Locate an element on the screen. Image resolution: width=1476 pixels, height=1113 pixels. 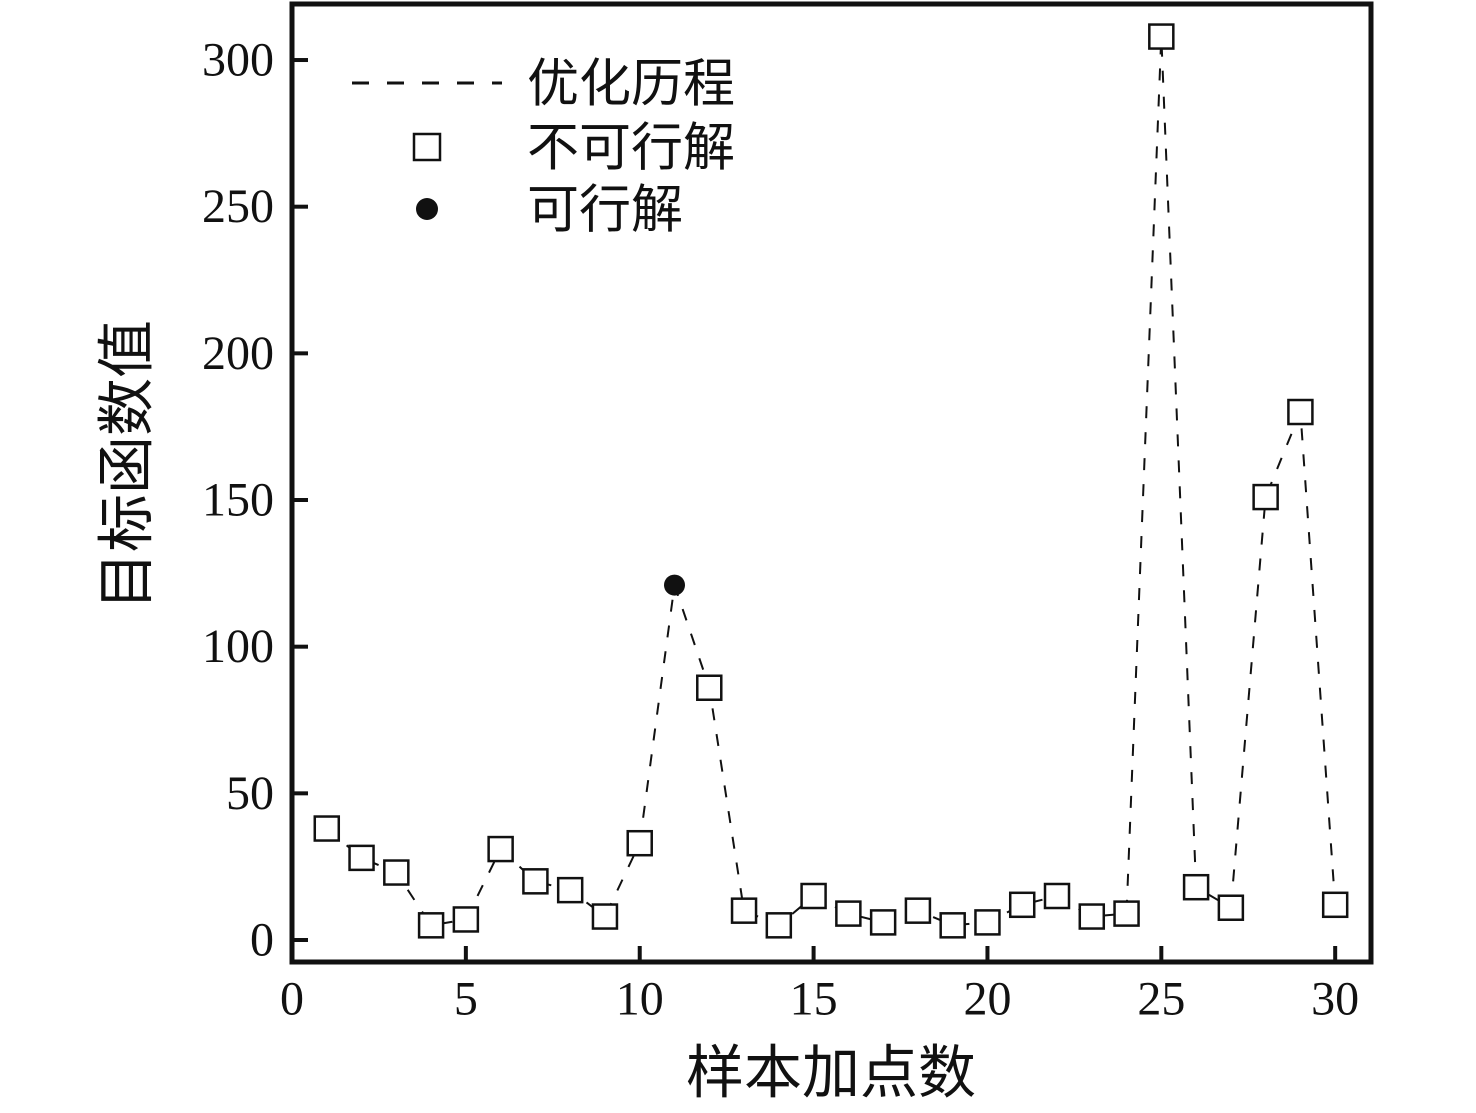
x-tick-label: 15 is located at coordinates (814, 999).